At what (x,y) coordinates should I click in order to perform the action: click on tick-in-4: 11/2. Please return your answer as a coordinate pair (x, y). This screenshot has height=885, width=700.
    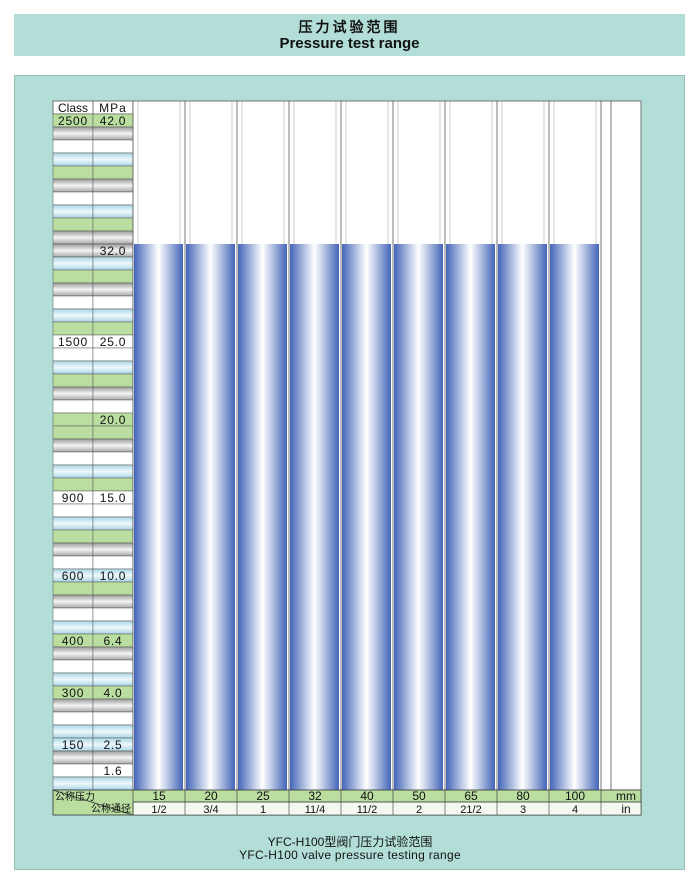
    Looking at the image, I should click on (367, 810).